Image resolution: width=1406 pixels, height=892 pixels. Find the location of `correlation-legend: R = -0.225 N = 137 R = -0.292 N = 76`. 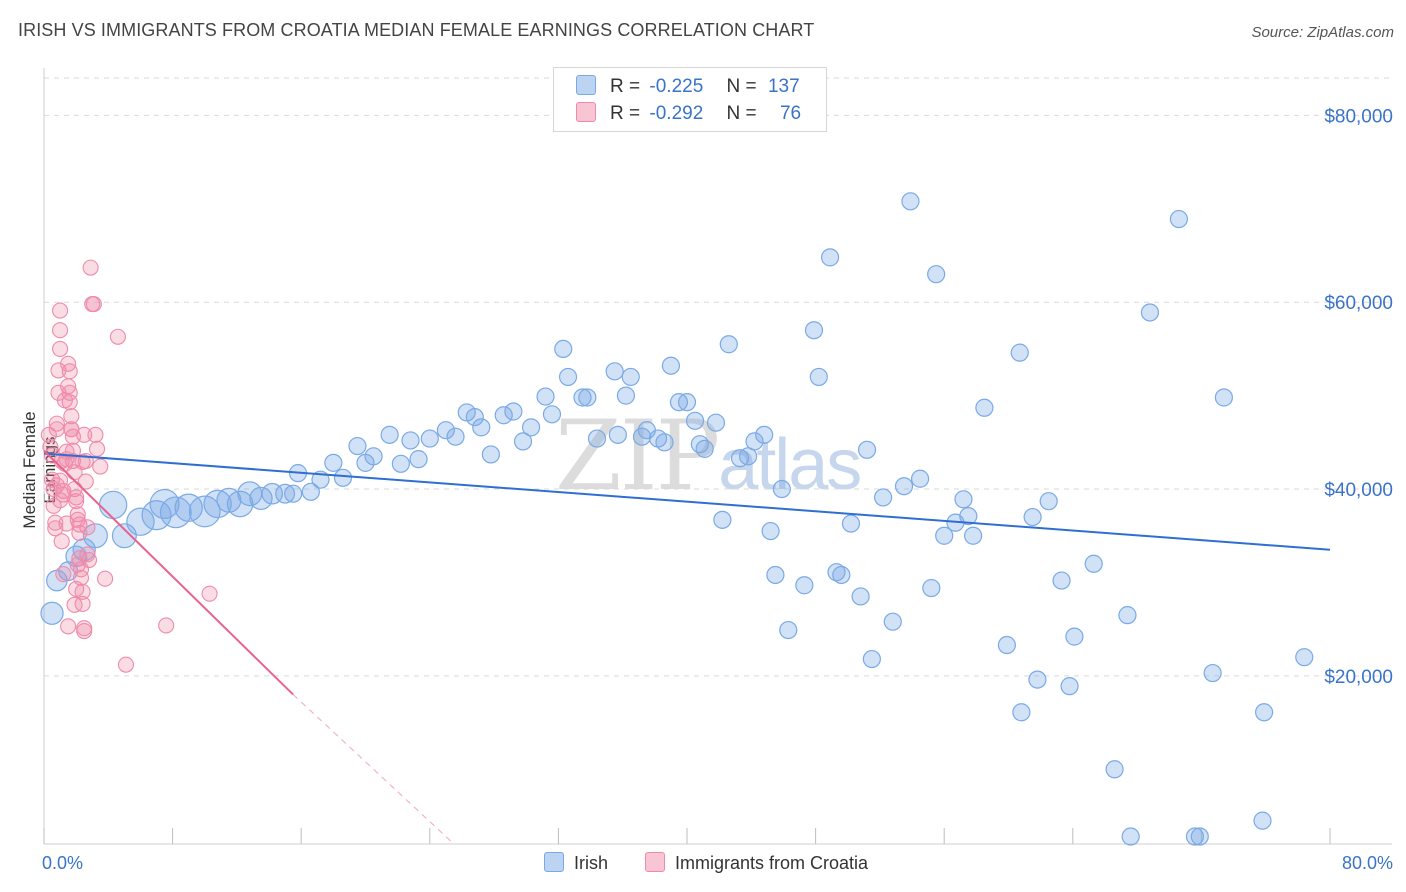

correlation-legend: R = -0.225 N = 137 R = -0.292 N = 76 is located at coordinates (690, 99).